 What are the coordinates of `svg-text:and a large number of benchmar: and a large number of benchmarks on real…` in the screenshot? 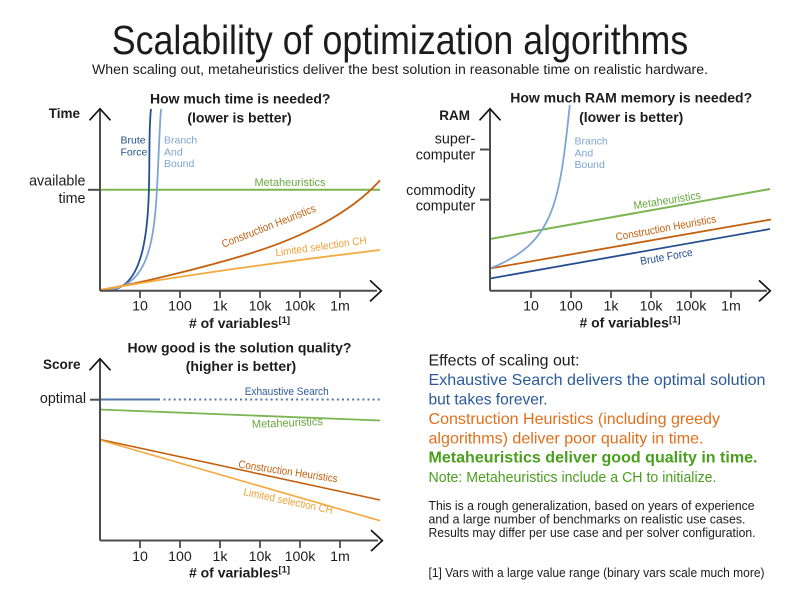 It's located at (587, 519).